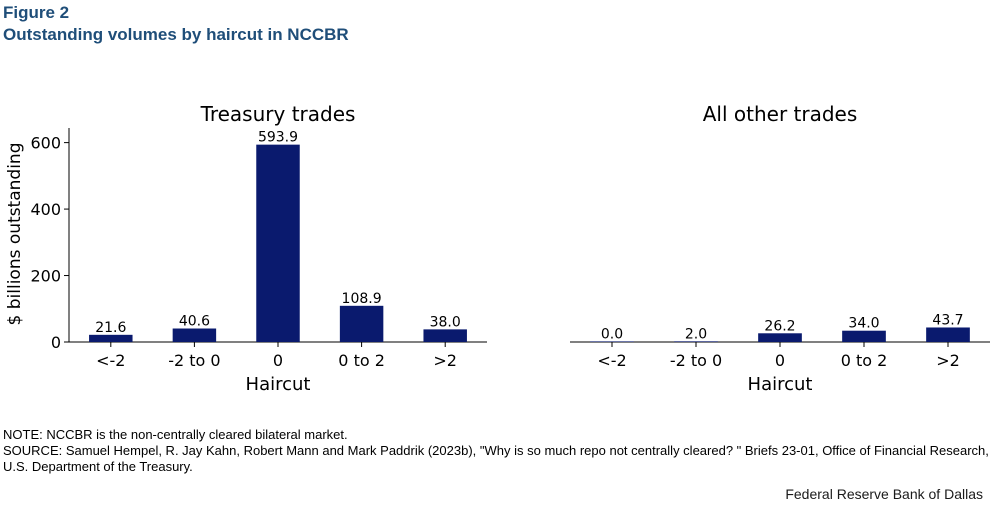 The width and height of the screenshot is (997, 508). Describe the element at coordinates (884, 494) in the screenshot. I see `credit-text: Federal Reserve Bank of Dallas` at that location.